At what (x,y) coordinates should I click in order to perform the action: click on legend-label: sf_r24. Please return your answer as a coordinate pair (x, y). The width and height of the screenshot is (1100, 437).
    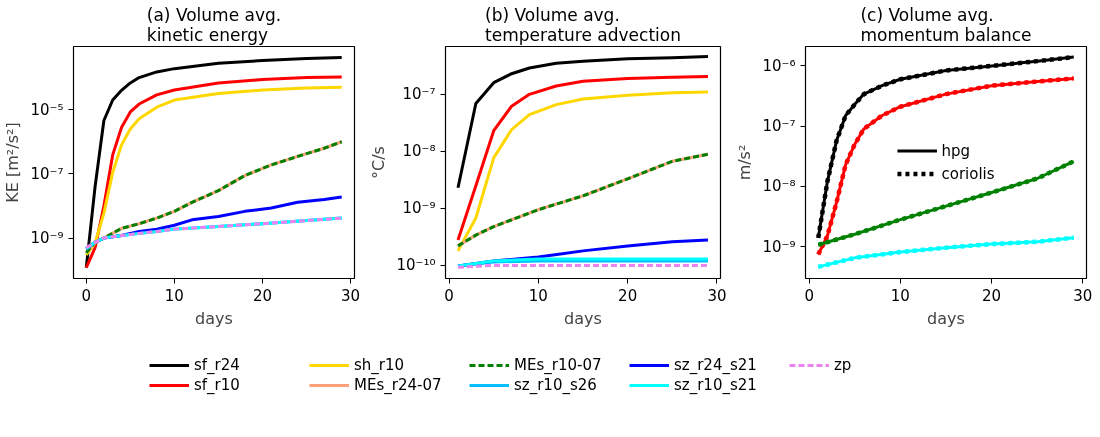
    Looking at the image, I should click on (217, 365).